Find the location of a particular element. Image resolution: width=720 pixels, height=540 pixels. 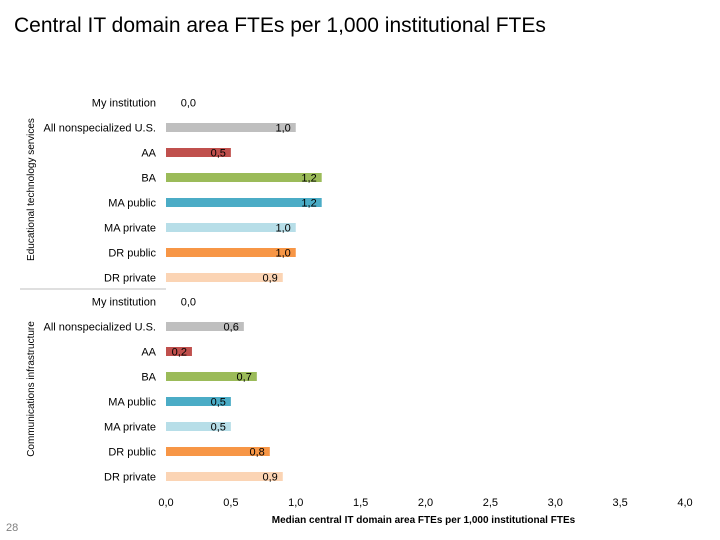

page-number: 28 is located at coordinates (12, 528).